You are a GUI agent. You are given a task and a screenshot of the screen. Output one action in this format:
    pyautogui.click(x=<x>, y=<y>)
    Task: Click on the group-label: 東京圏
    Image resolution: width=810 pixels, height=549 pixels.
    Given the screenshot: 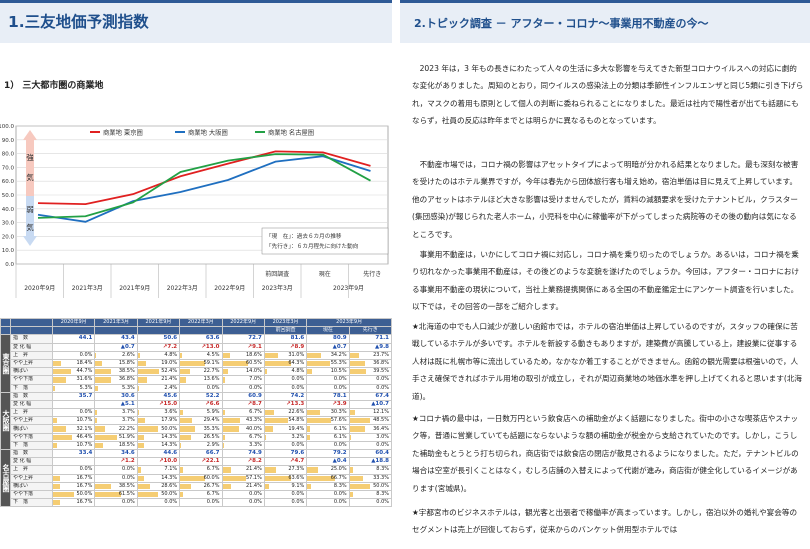 What is the action you would take?
    pyautogui.click(x=5, y=363)
    